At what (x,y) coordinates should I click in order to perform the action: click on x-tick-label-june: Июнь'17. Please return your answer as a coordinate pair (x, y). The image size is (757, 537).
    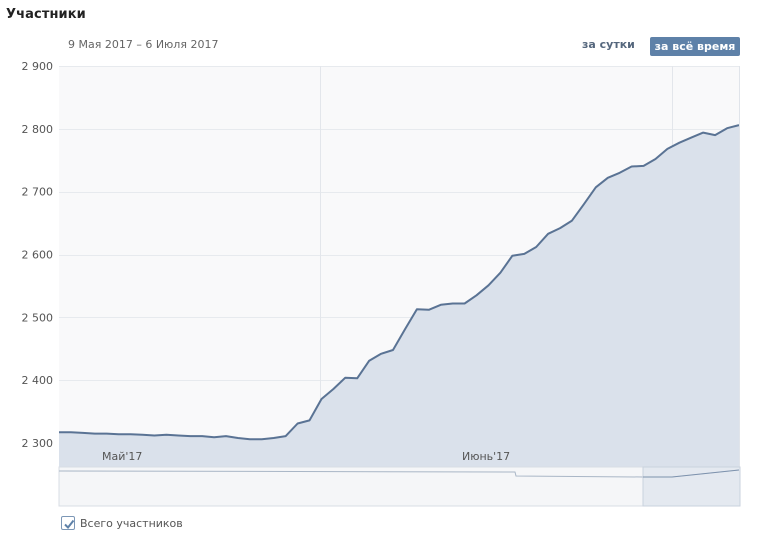
    Looking at the image, I should click on (486, 456).